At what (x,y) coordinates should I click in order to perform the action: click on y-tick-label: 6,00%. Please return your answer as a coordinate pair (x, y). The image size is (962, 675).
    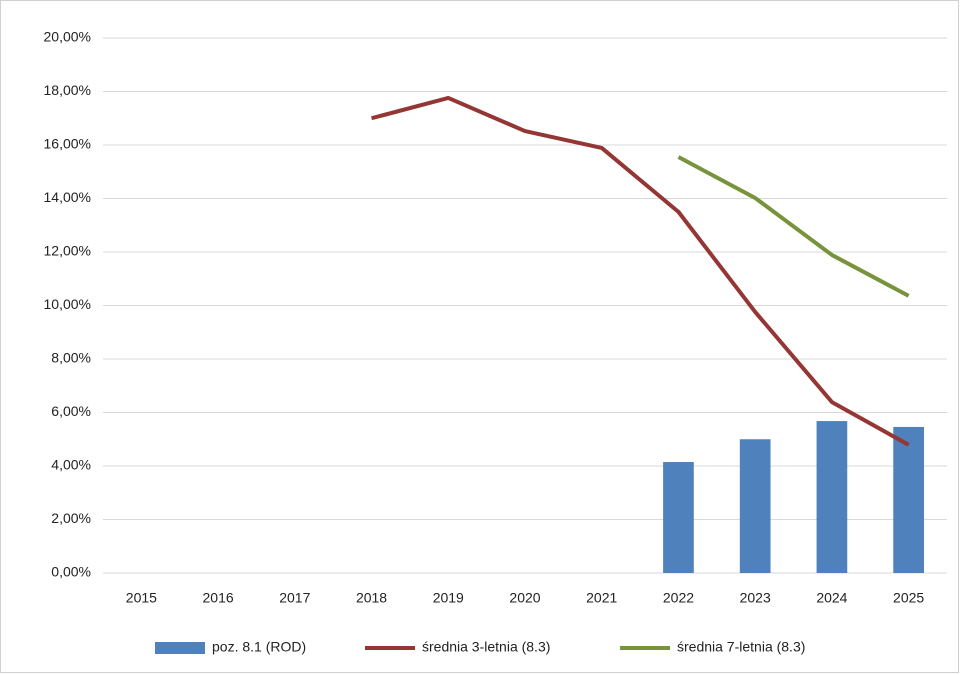
    Looking at the image, I should click on (71, 411).